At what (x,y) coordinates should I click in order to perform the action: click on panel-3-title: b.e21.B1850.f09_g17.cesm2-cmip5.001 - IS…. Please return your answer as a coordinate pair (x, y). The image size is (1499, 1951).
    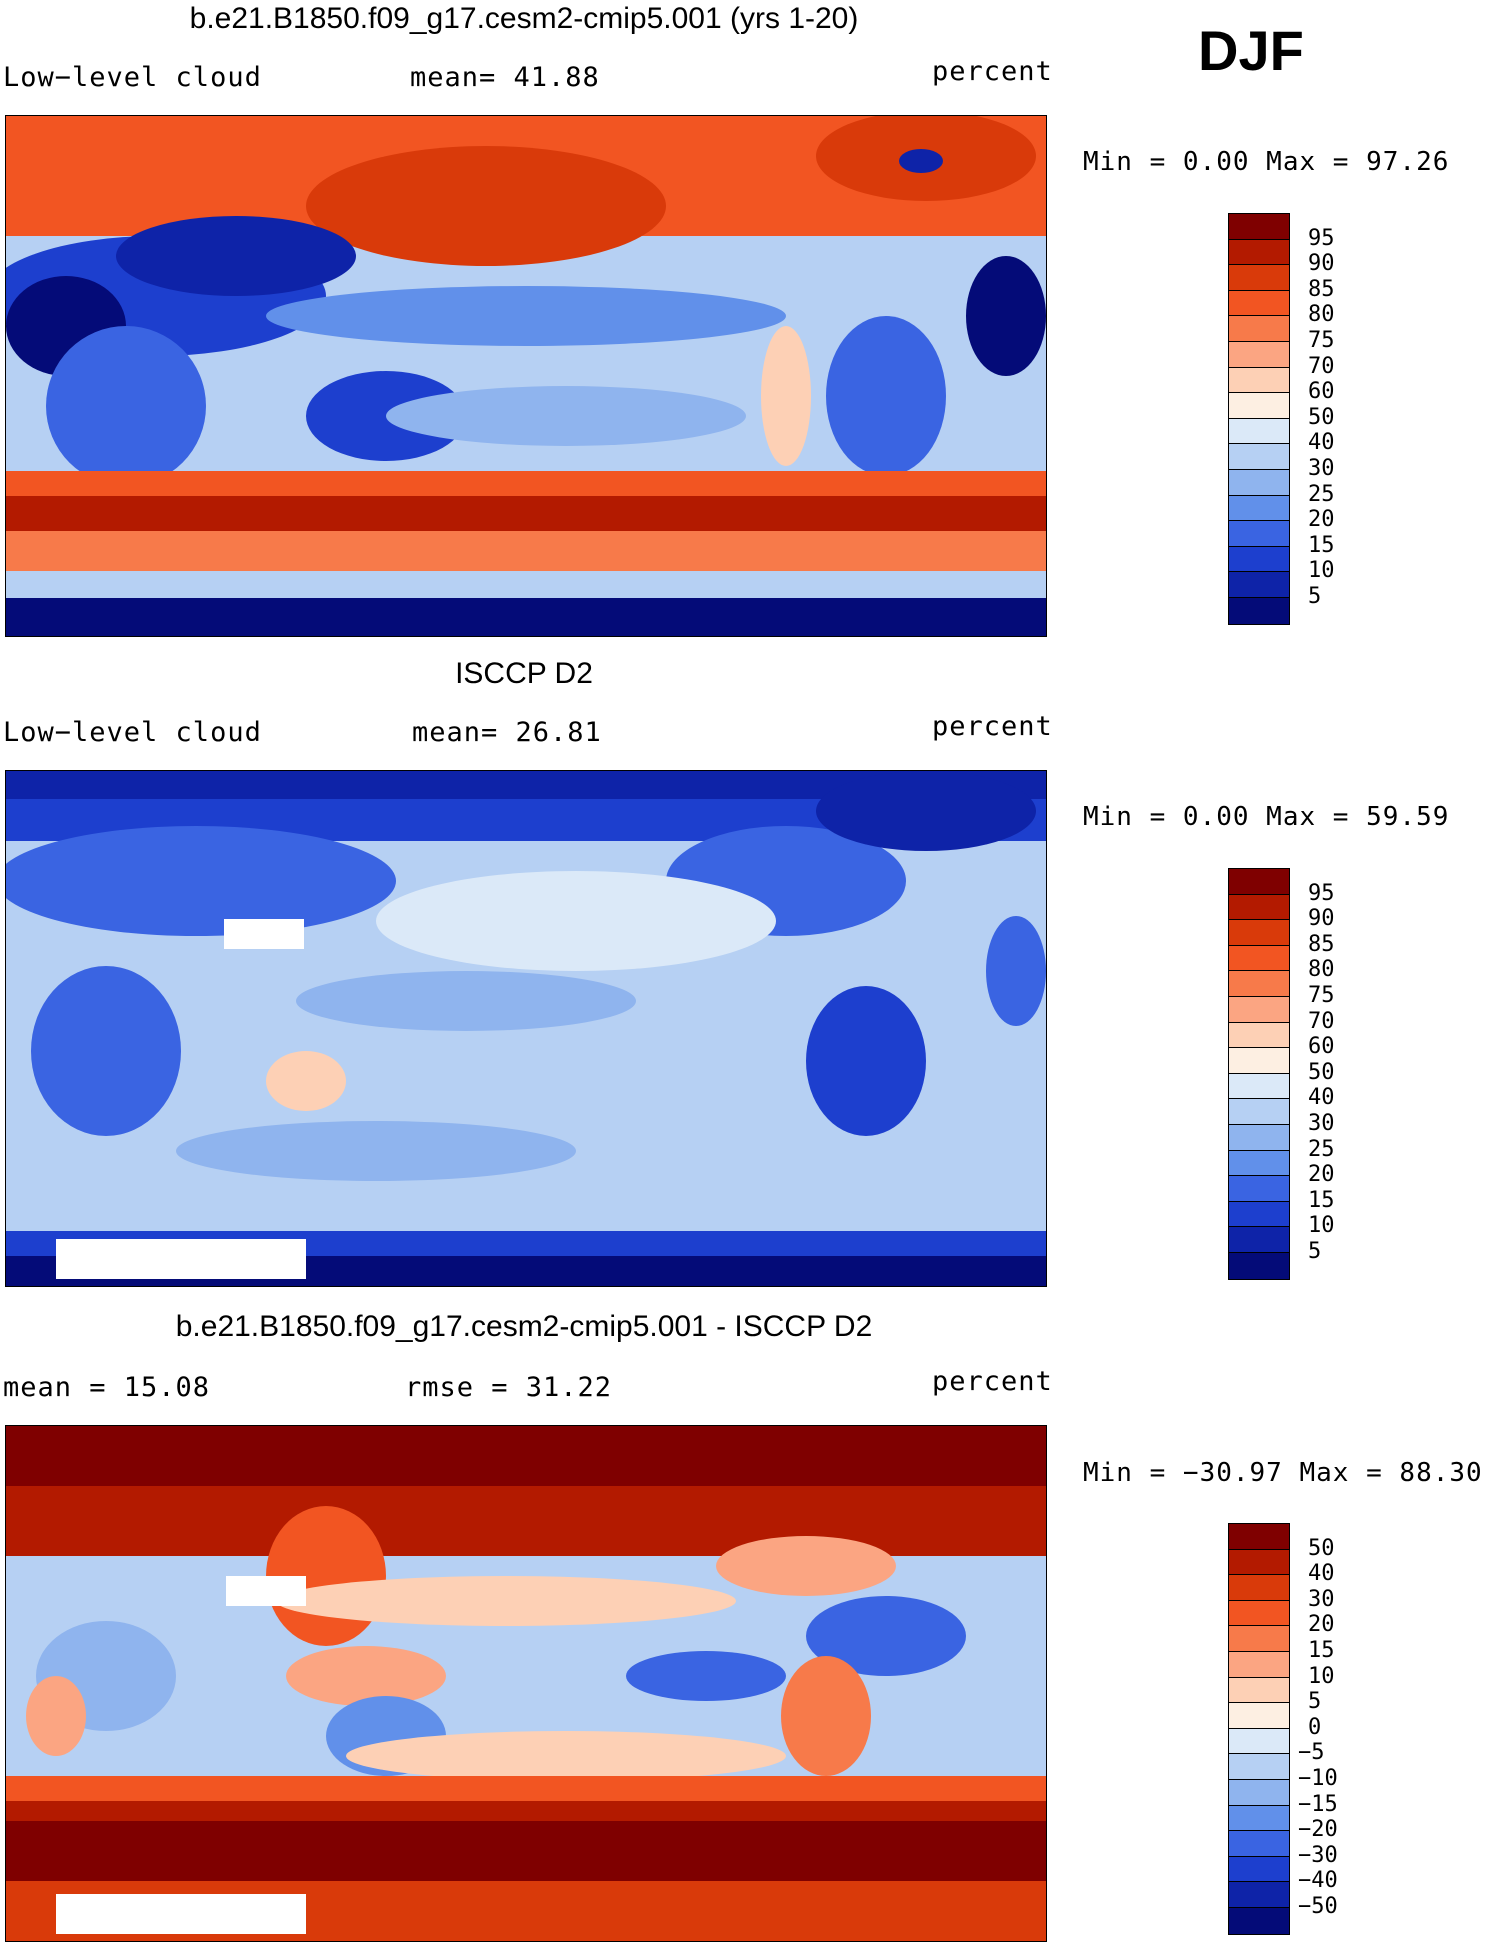
    Looking at the image, I should click on (524, 1326).